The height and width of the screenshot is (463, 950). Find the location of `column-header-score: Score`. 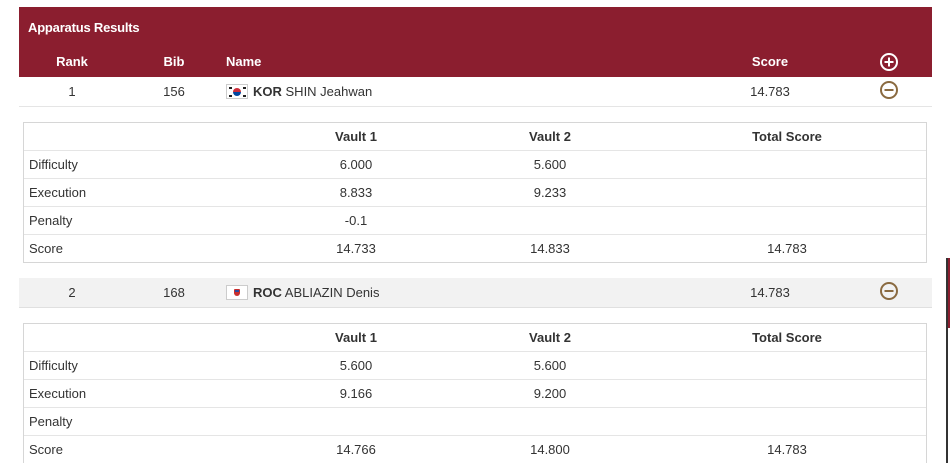

column-header-score: Score is located at coordinates (770, 61).